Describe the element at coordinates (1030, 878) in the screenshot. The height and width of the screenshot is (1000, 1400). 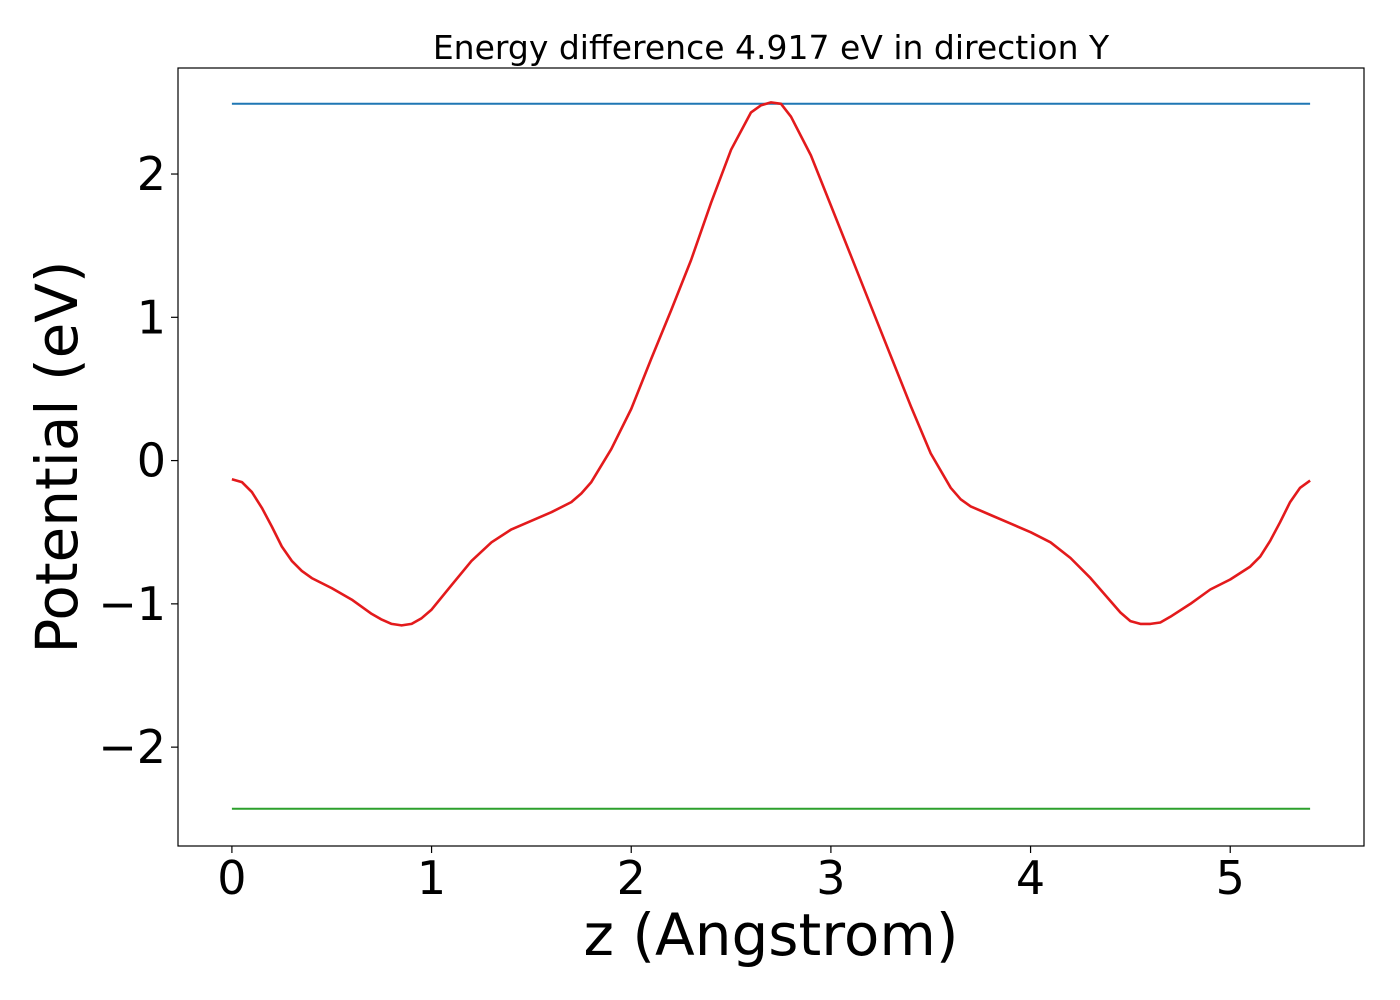
I see `x-tick-label: 4` at that location.